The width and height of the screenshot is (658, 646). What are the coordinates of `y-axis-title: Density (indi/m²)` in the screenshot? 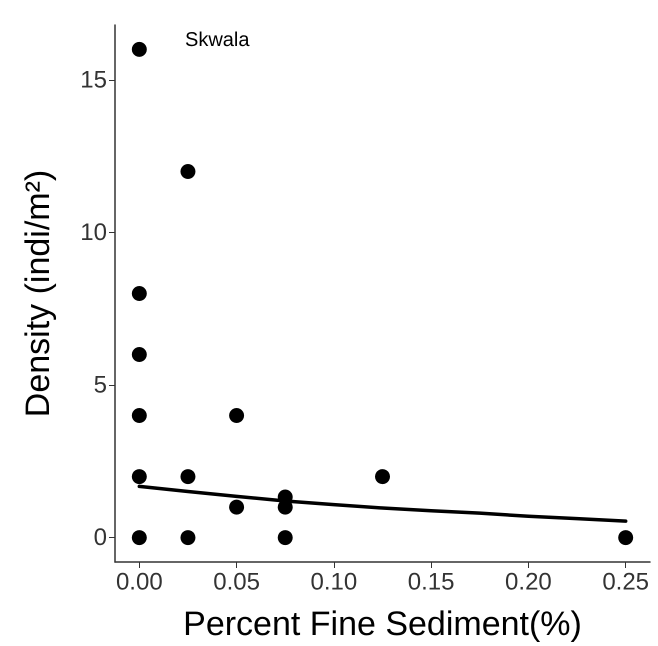 It's located at (38, 294).